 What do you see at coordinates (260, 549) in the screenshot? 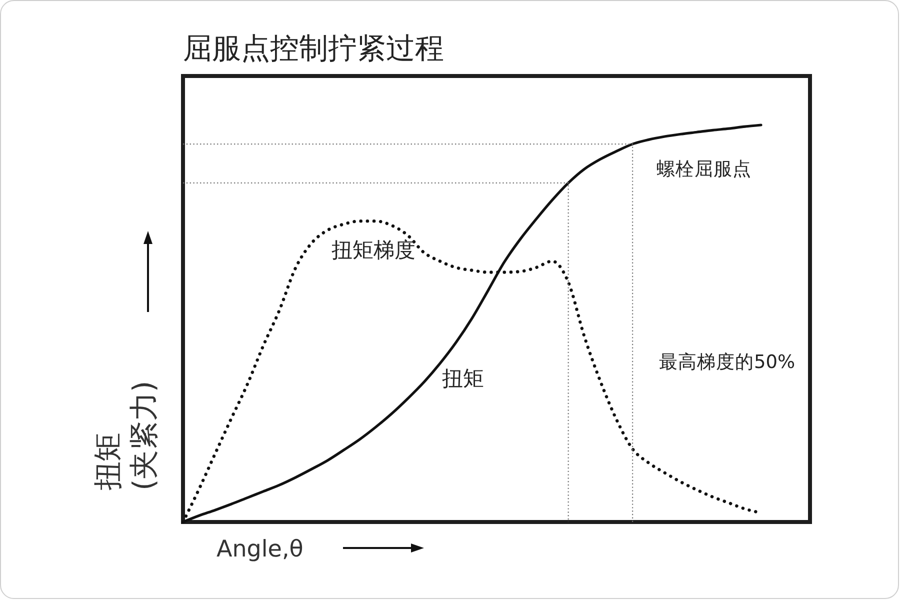
I see `x-axis-title: Angle,θ` at bounding box center [260, 549].